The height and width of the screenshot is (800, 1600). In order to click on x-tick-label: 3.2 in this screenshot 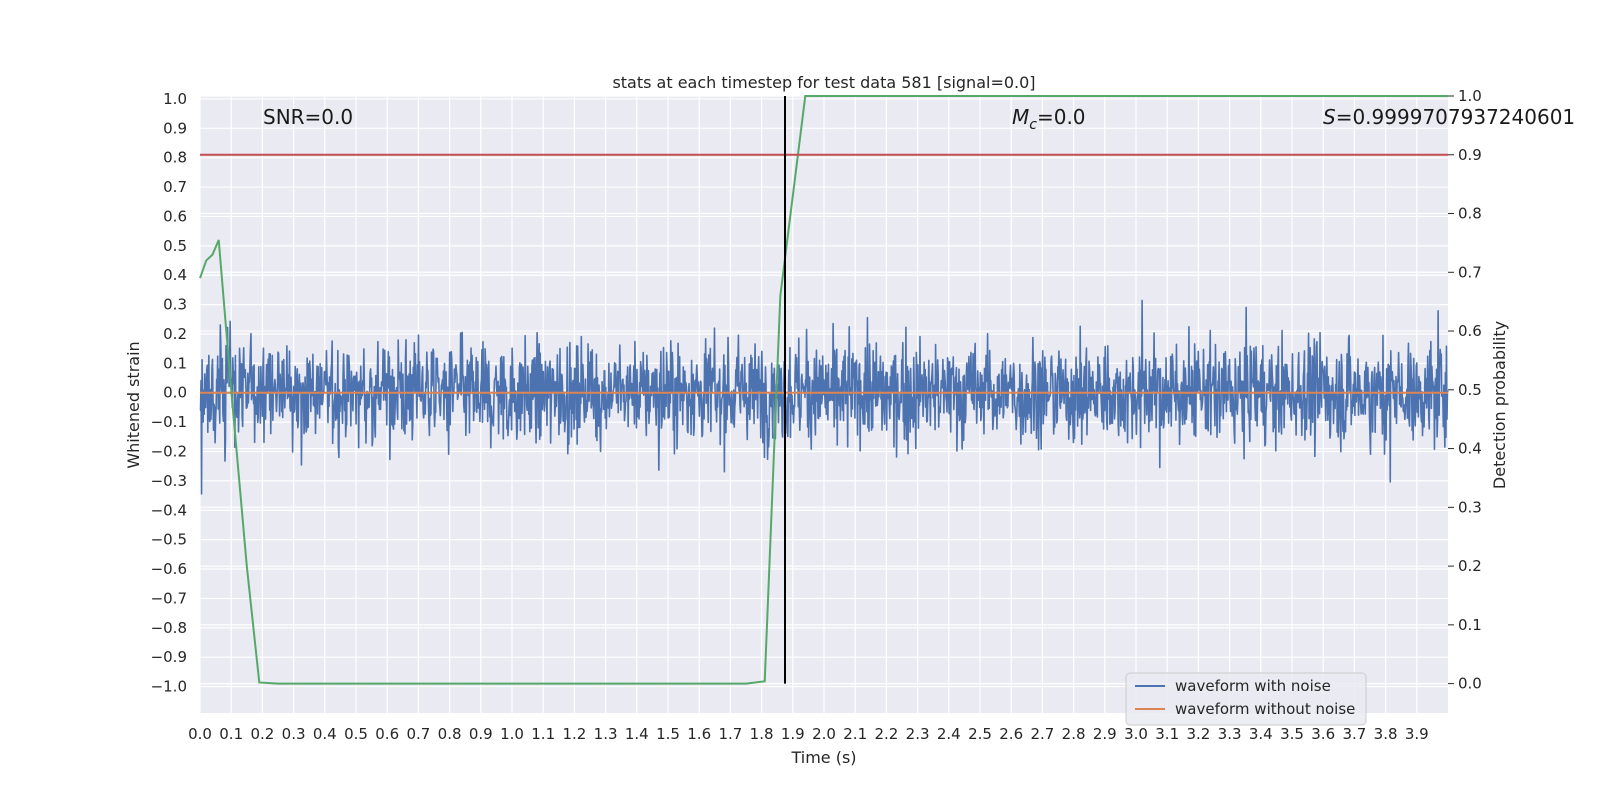, I will do `click(1198, 734)`.